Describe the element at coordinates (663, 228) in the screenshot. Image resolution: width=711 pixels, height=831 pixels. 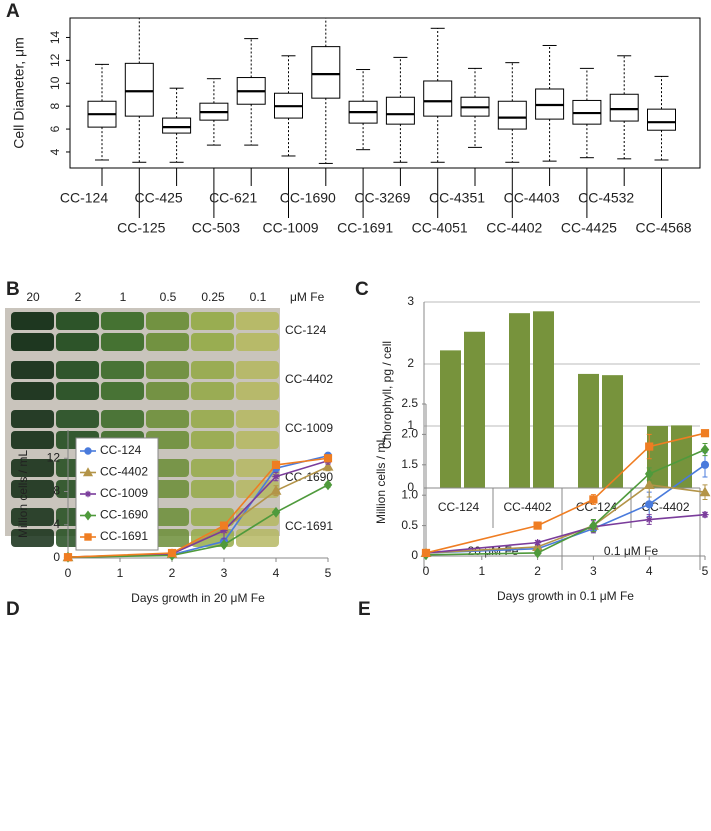
I see `x-tick-label: CC-4568` at that location.